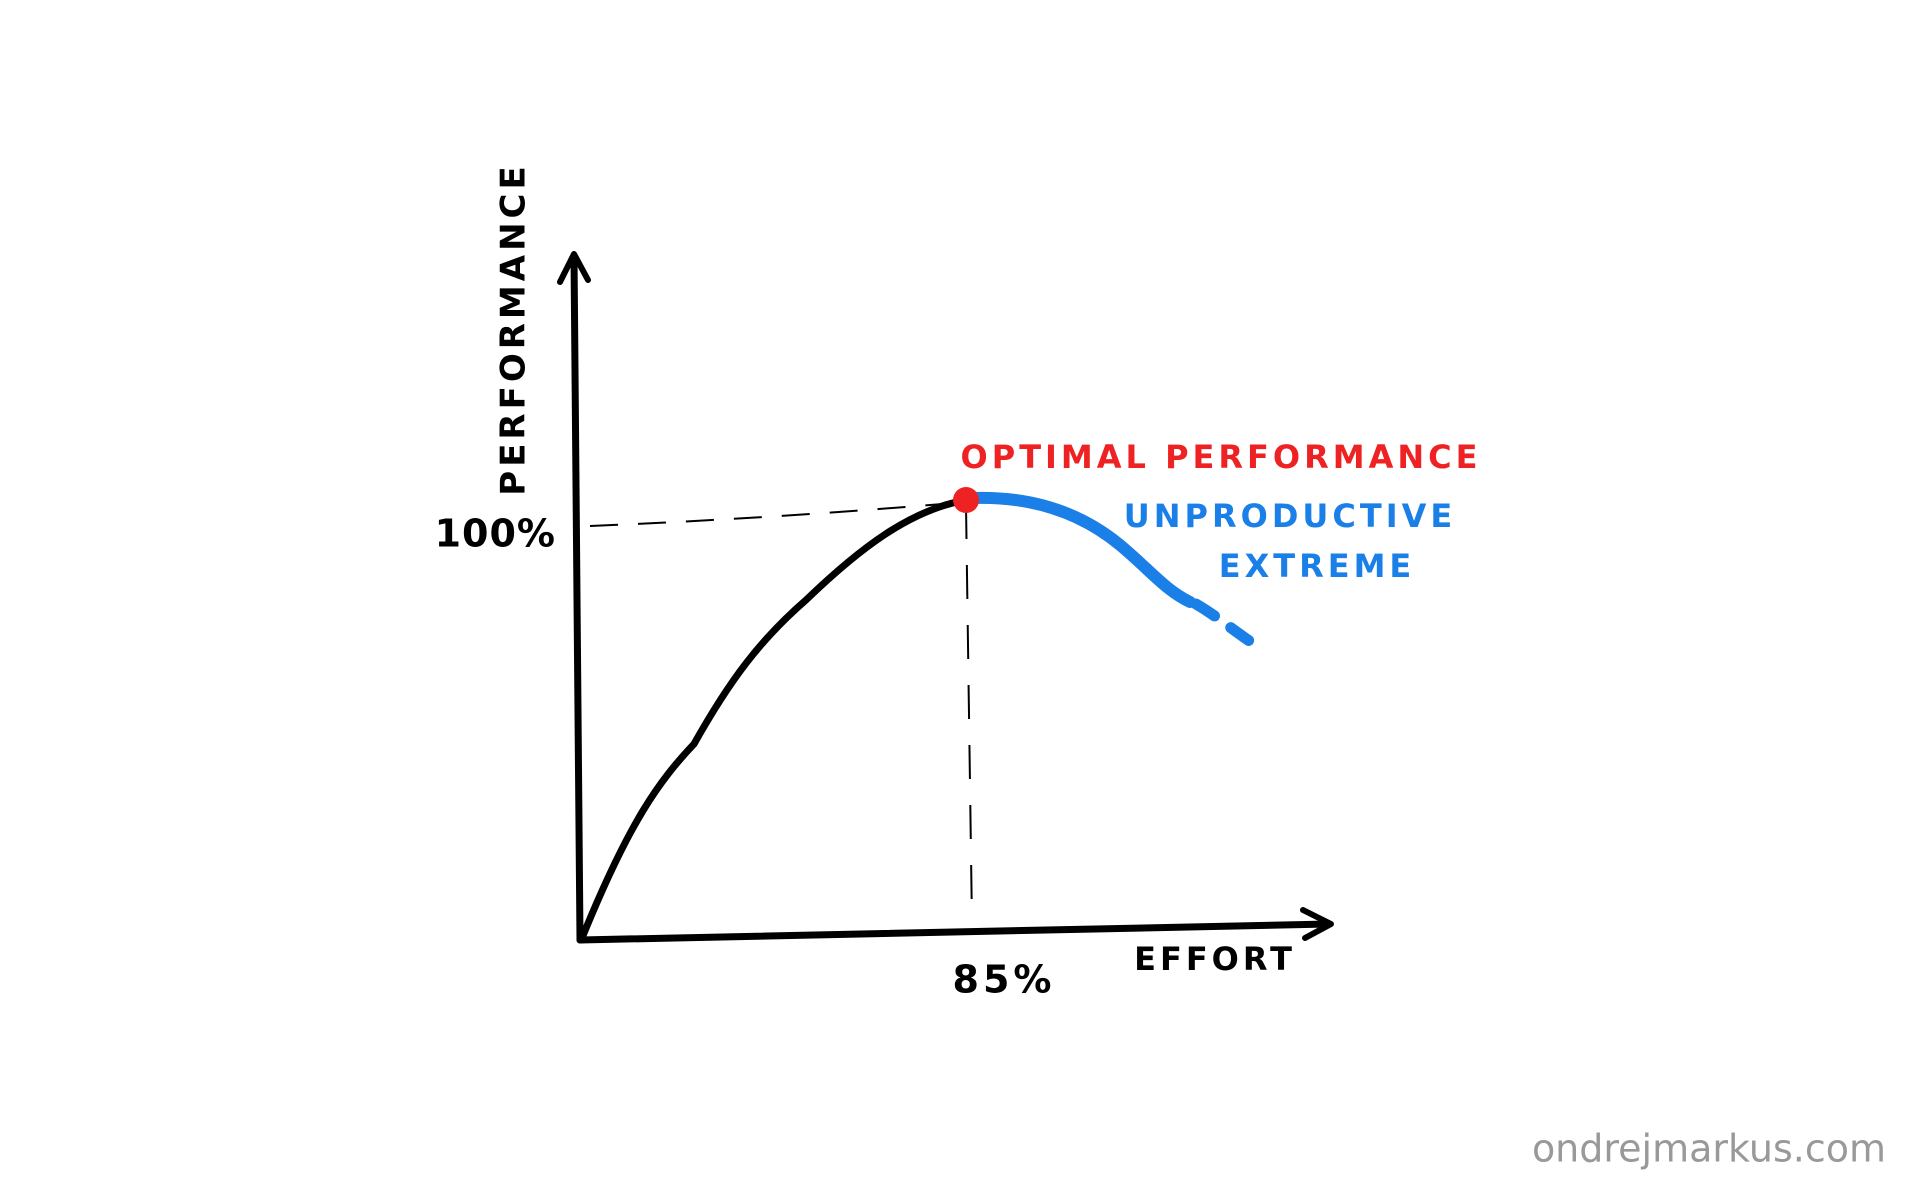 This screenshot has height=1204, width=1920. What do you see at coordinates (774, 719) in the screenshot?
I see `performance-curve` at bounding box center [774, 719].